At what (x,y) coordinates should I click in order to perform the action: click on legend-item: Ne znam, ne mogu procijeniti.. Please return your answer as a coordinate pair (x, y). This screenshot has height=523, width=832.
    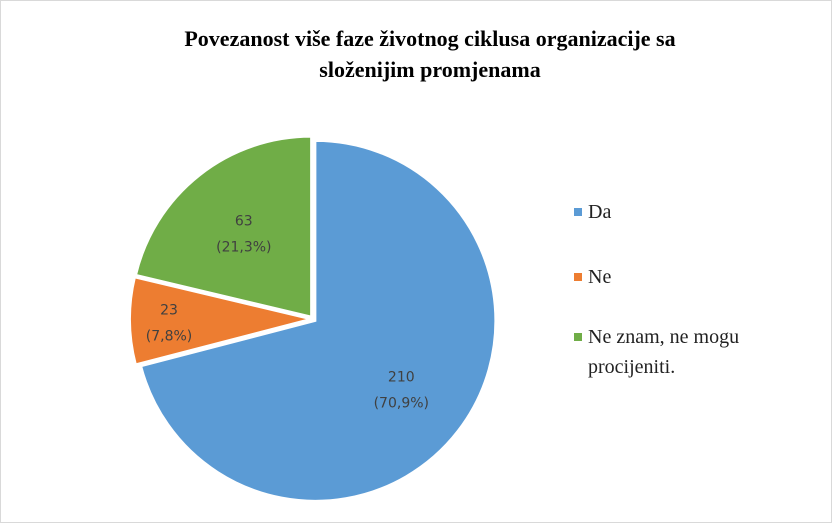
    Looking at the image, I should click on (674, 352).